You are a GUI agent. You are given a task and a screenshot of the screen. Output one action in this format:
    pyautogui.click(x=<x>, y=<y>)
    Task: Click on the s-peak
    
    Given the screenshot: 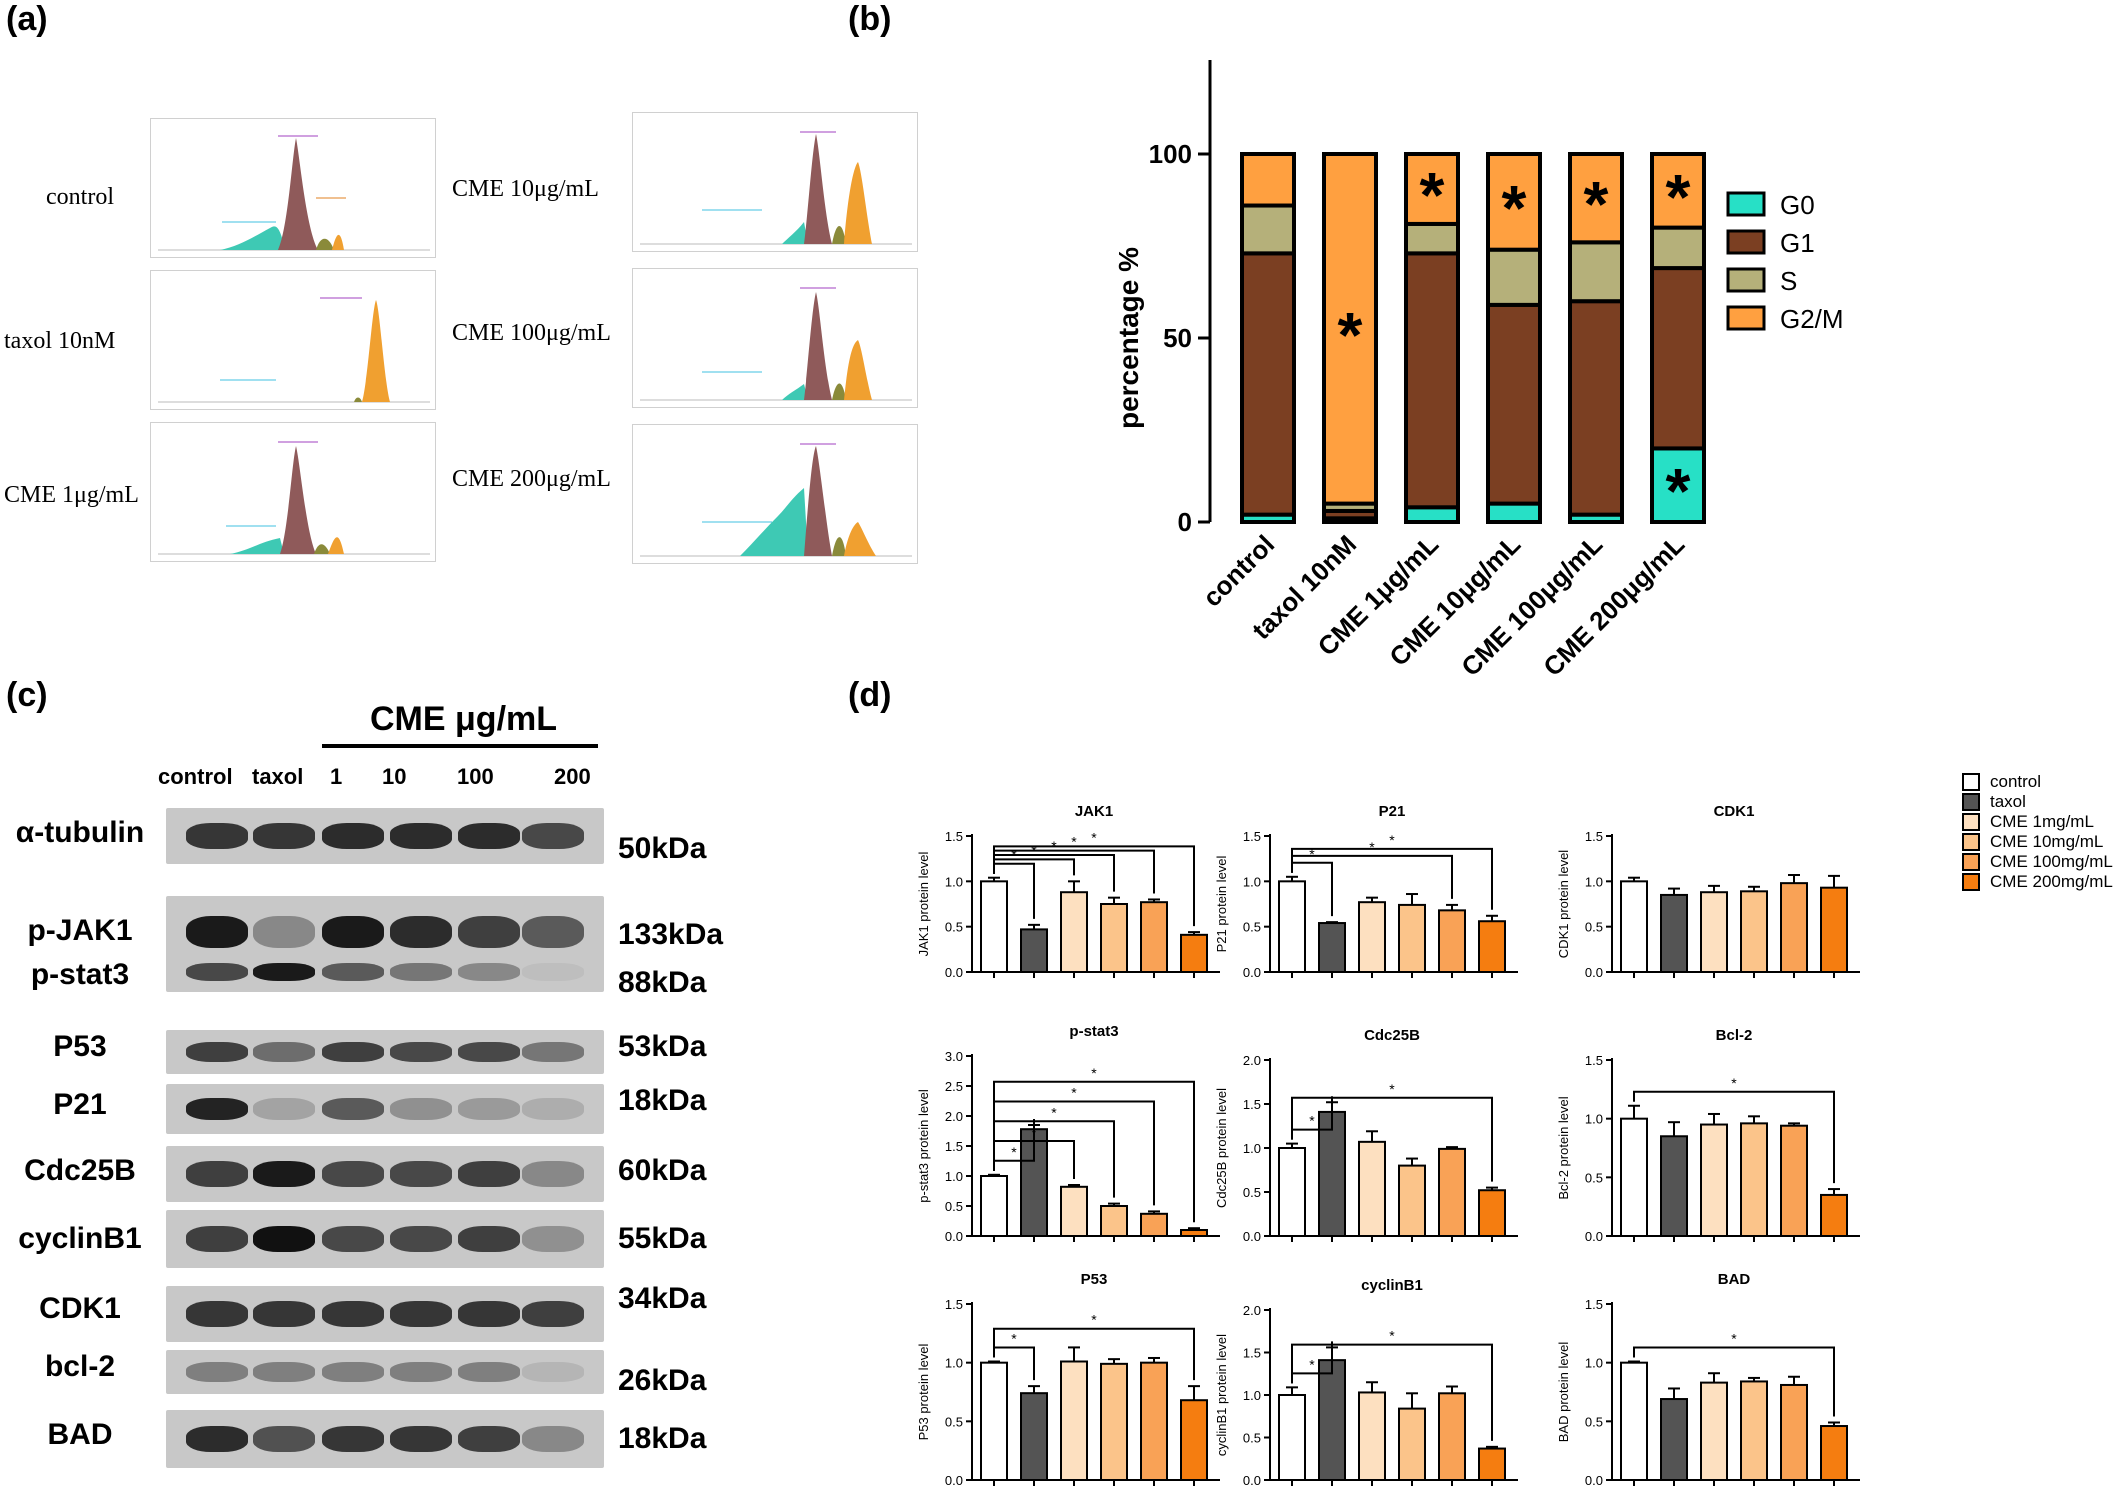 What is the action you would take?
    pyautogui.click(x=358, y=399)
    